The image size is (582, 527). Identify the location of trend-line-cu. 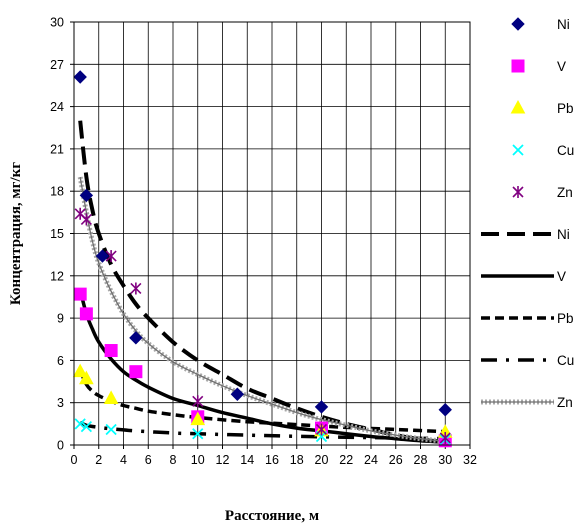
(262, 430).